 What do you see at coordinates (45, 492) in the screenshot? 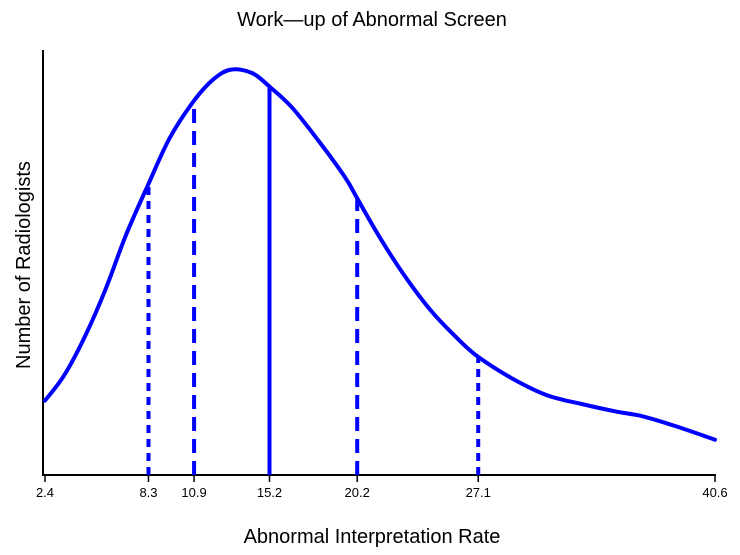
I see `x-tick-label: 2.4` at bounding box center [45, 492].